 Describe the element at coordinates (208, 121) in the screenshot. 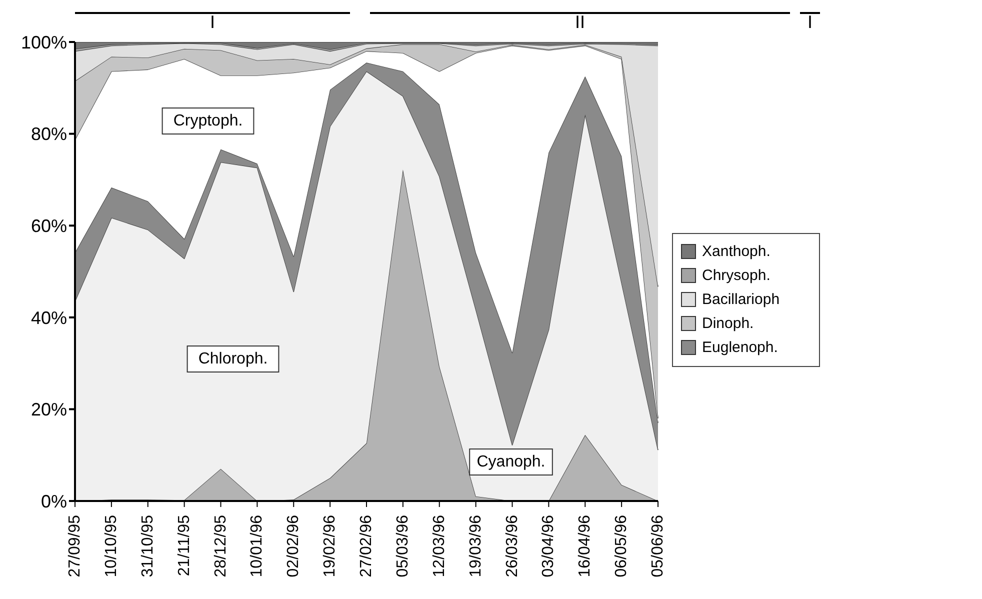

I see `annotation: Cryptoph.` at that location.